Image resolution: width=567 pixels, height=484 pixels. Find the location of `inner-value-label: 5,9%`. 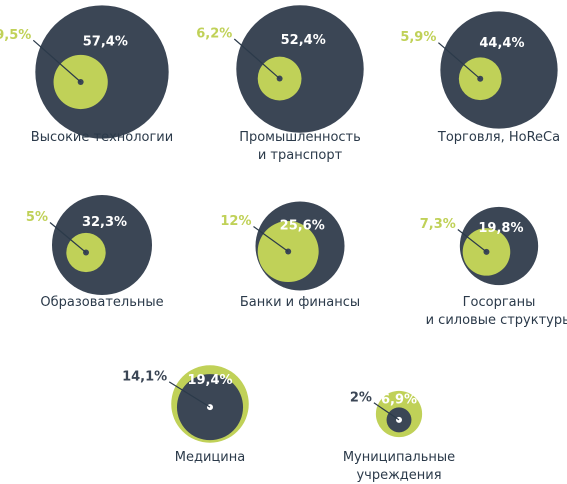

inner-value-label: 5,9% is located at coordinates (418, 37).